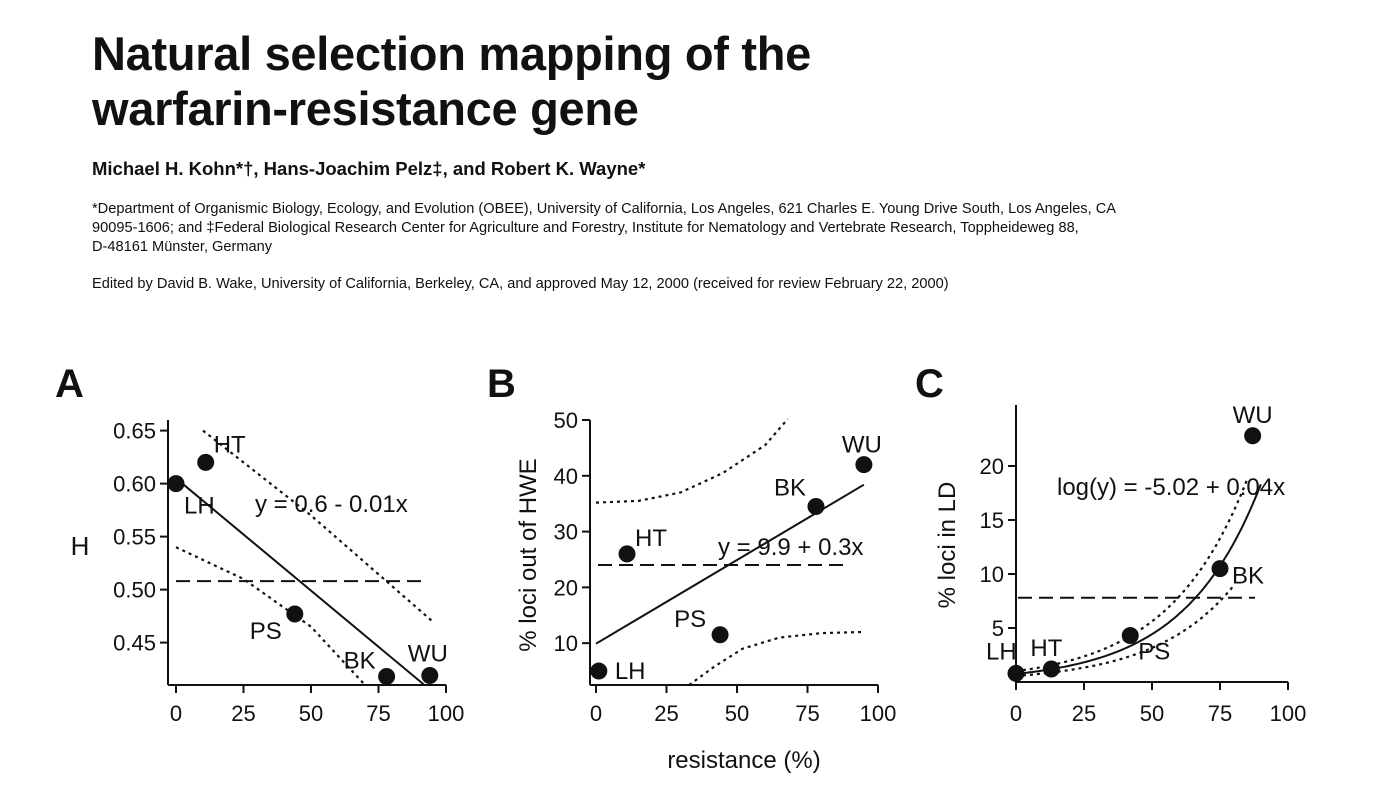  What do you see at coordinates (134, 431) in the screenshot?
I see `y-tick-label: 0.65` at bounding box center [134, 431].